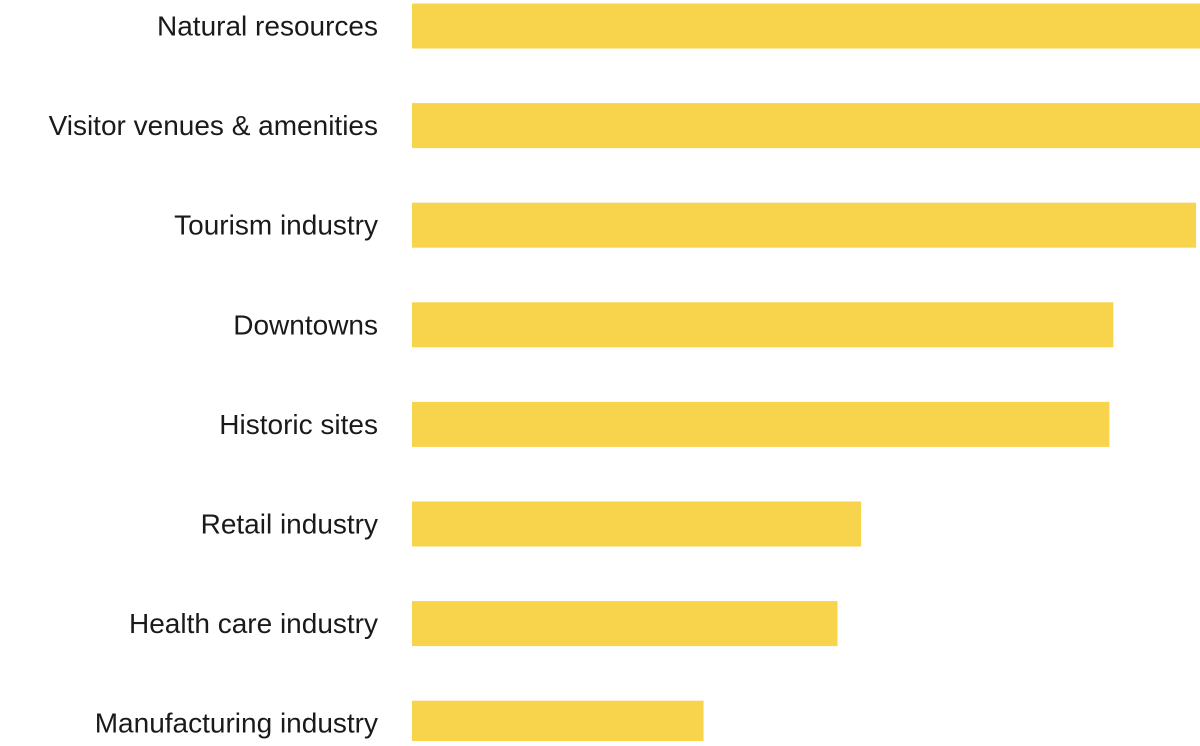  Describe the element at coordinates (267, 26) in the screenshot. I see `category-label-0: Natural resources` at that location.